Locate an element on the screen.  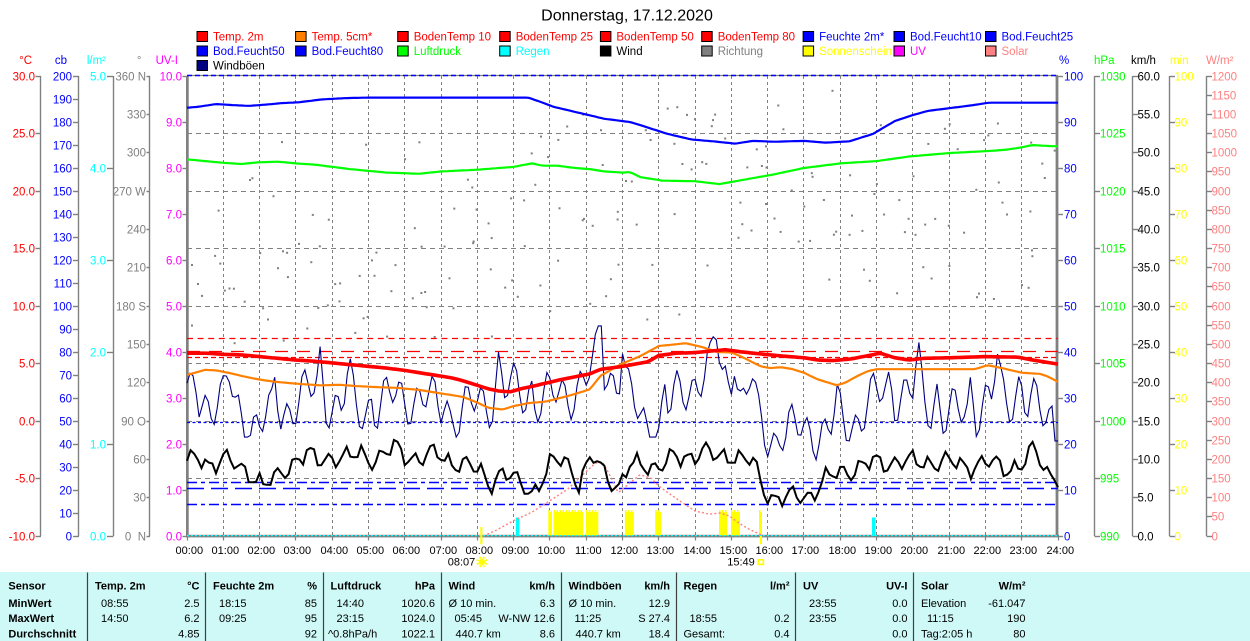
svg-text: 0 N is located at coordinates (135, 538).